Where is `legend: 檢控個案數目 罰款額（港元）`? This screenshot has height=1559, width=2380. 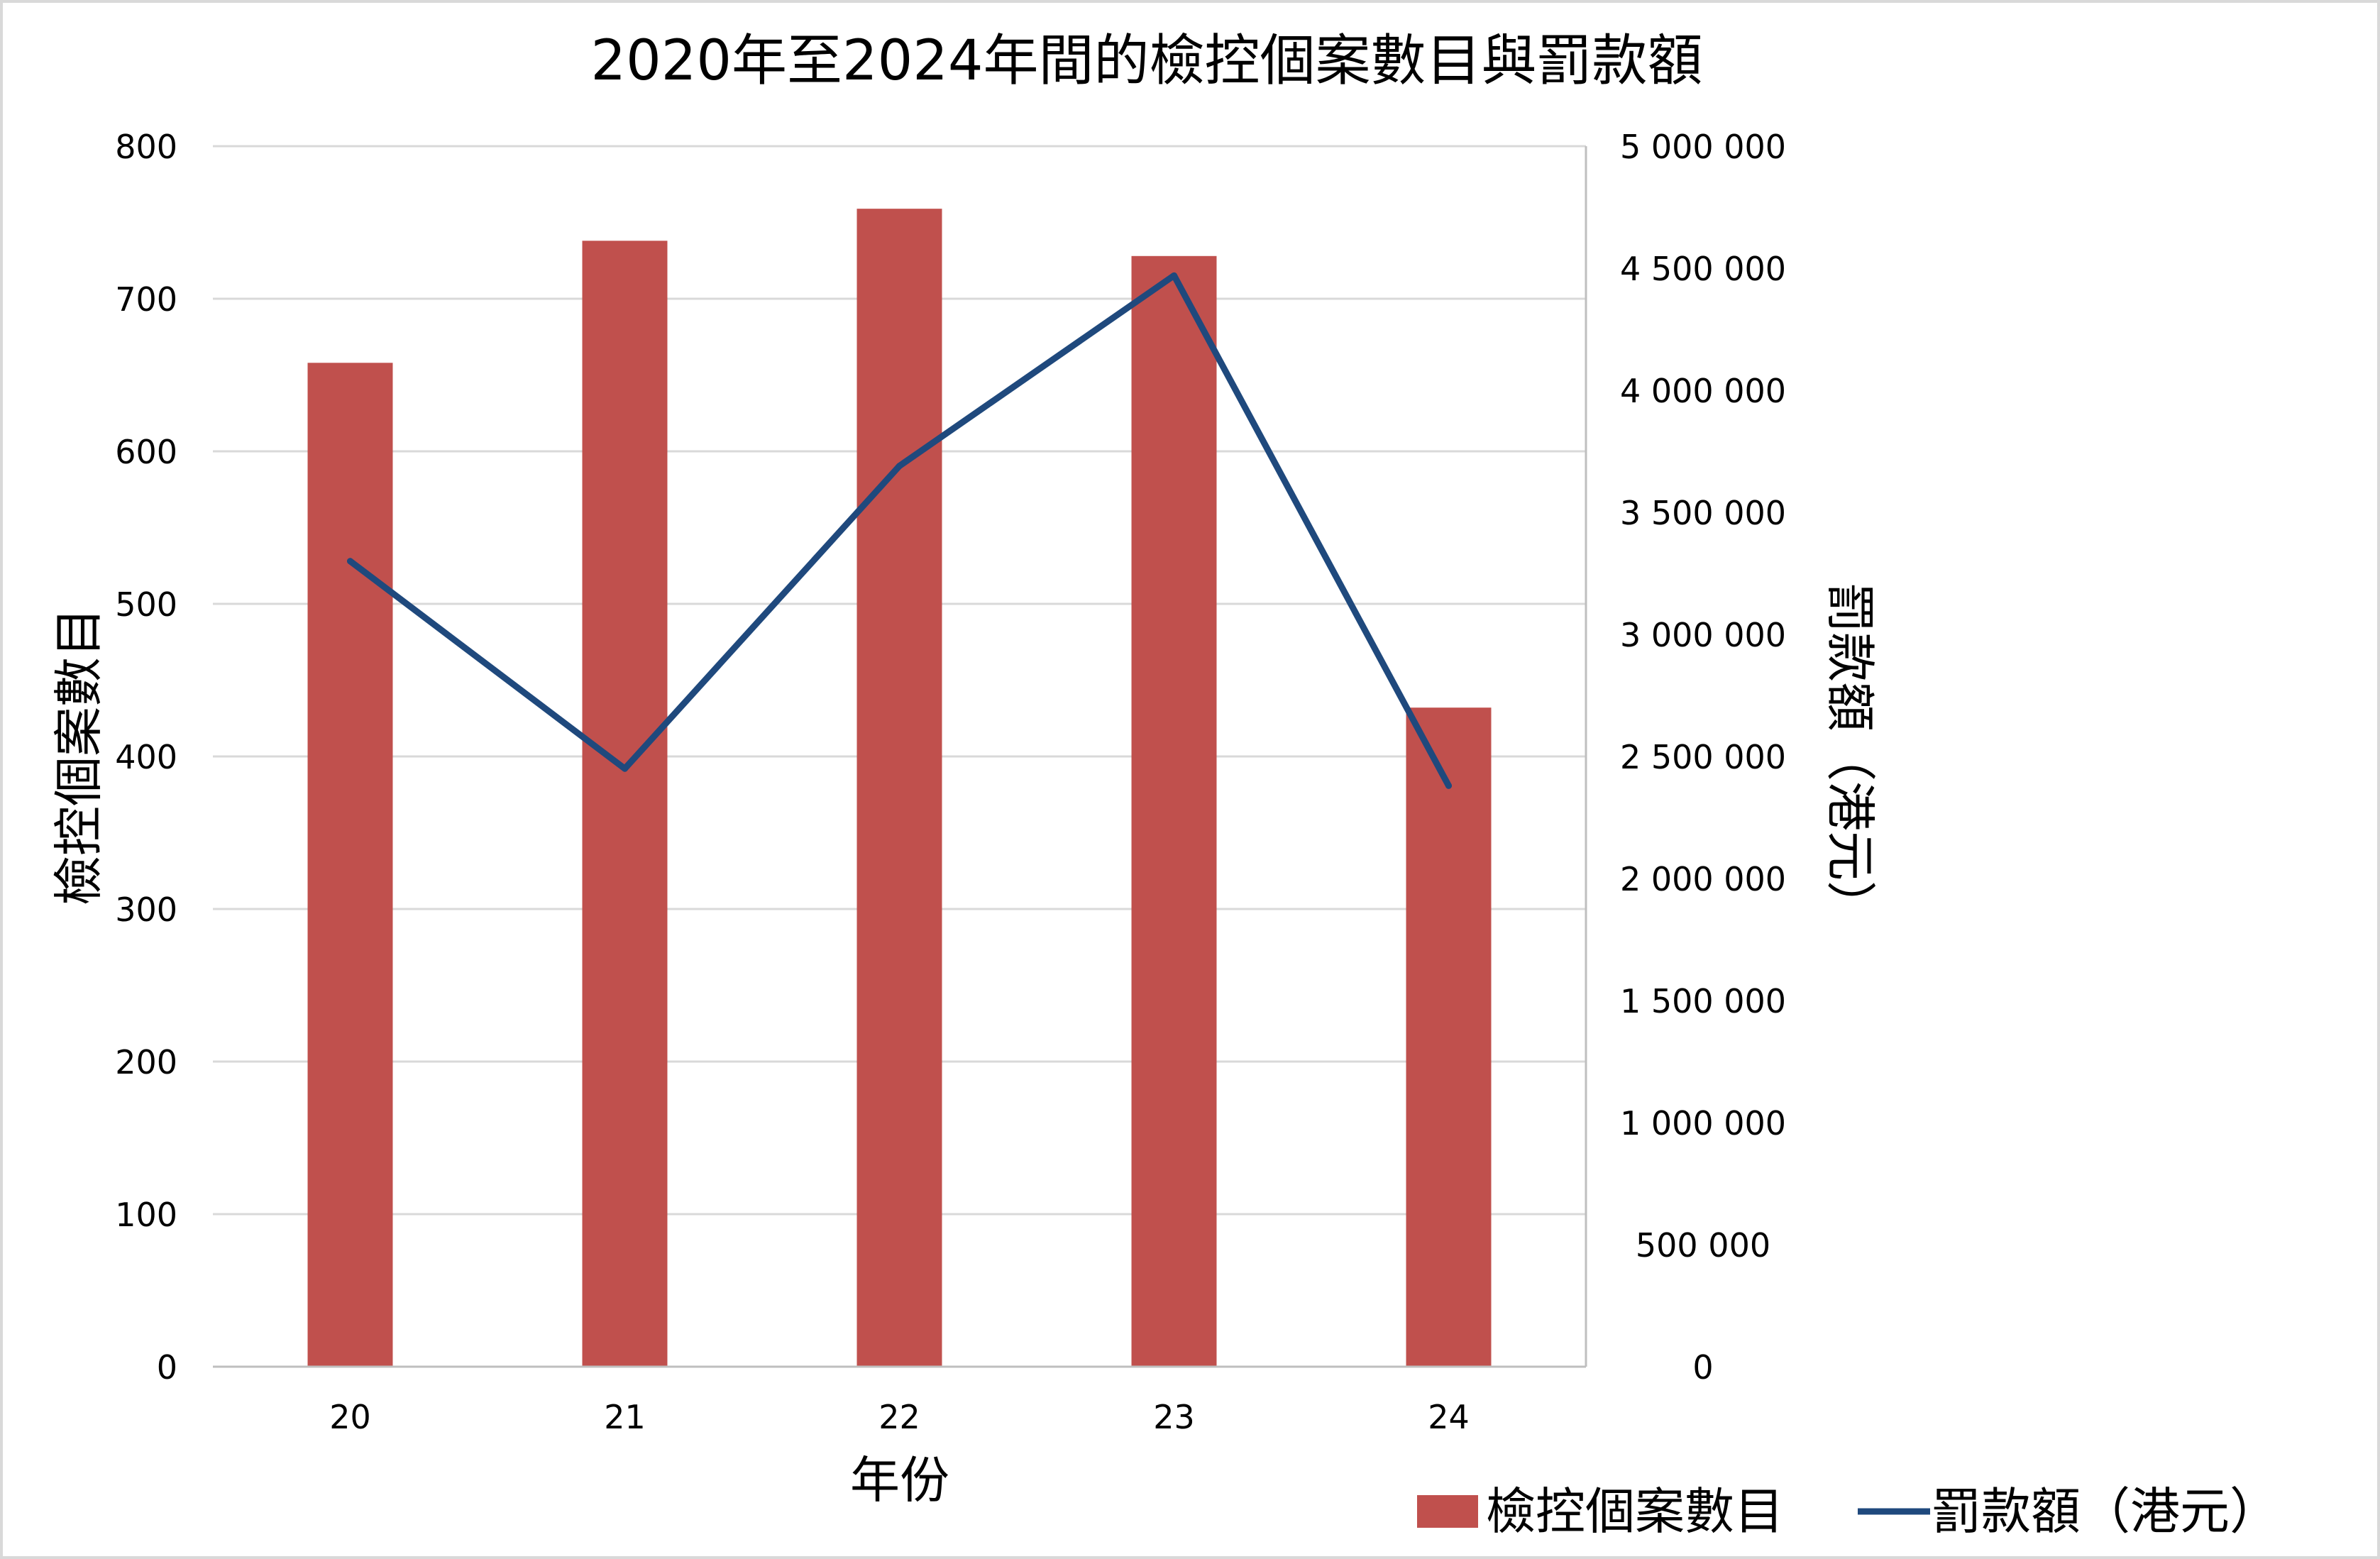 legend: 檢控個案數目 罰款額（港元） is located at coordinates (1848, 1512).